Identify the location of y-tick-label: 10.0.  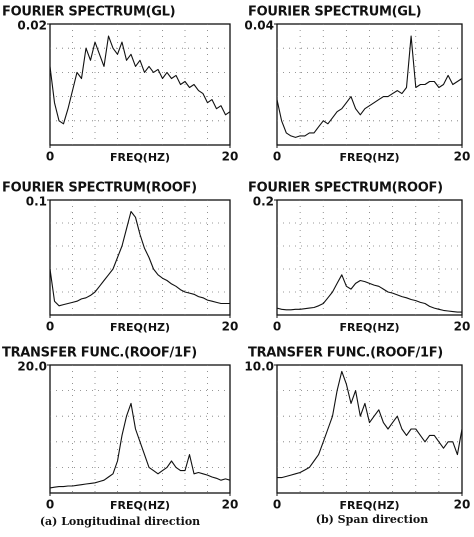
(259, 367).